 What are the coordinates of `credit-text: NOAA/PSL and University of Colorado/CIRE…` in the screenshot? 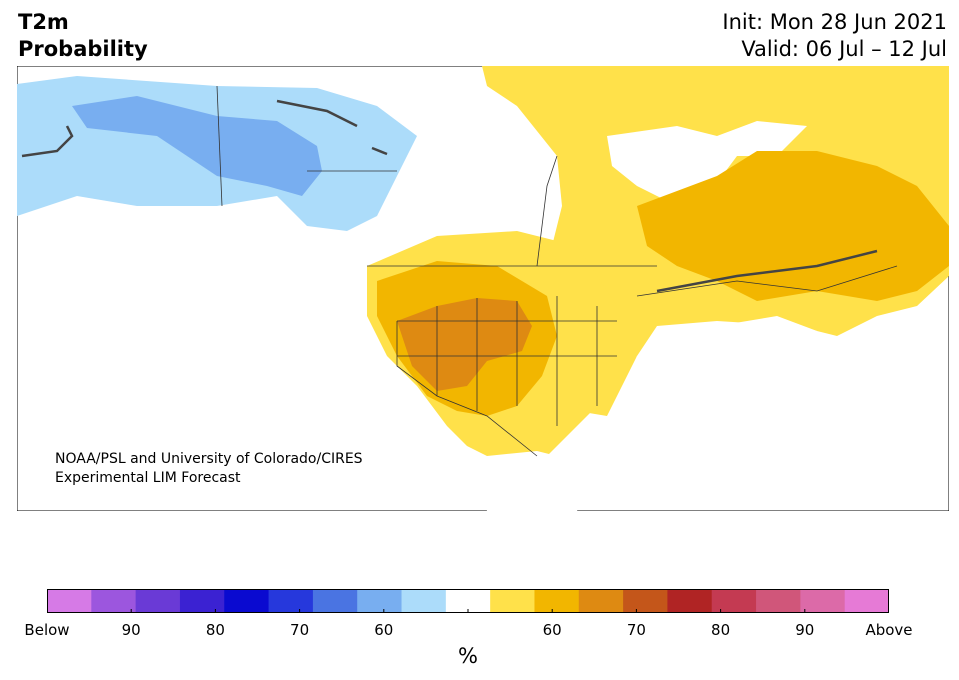 It's located at (209, 469).